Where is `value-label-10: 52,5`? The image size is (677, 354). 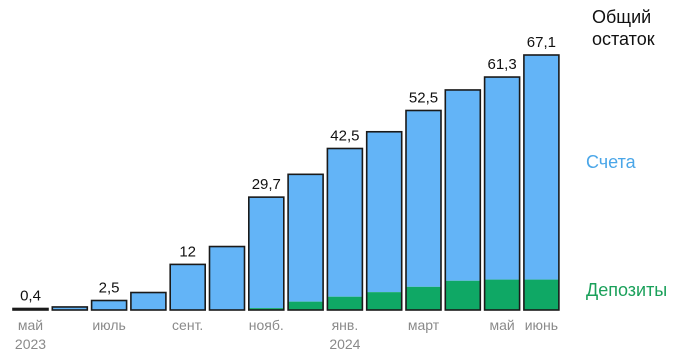
value-label-10: 52,5 is located at coordinates (423, 97).